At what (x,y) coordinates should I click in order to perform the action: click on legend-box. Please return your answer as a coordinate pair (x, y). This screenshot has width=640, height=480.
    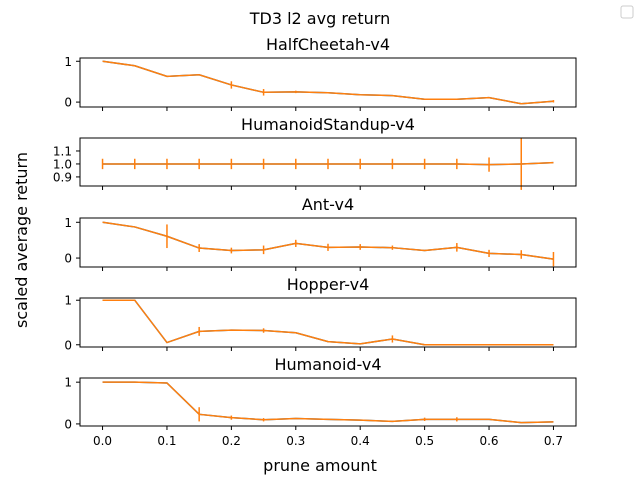
    Looking at the image, I should click on (627, 12).